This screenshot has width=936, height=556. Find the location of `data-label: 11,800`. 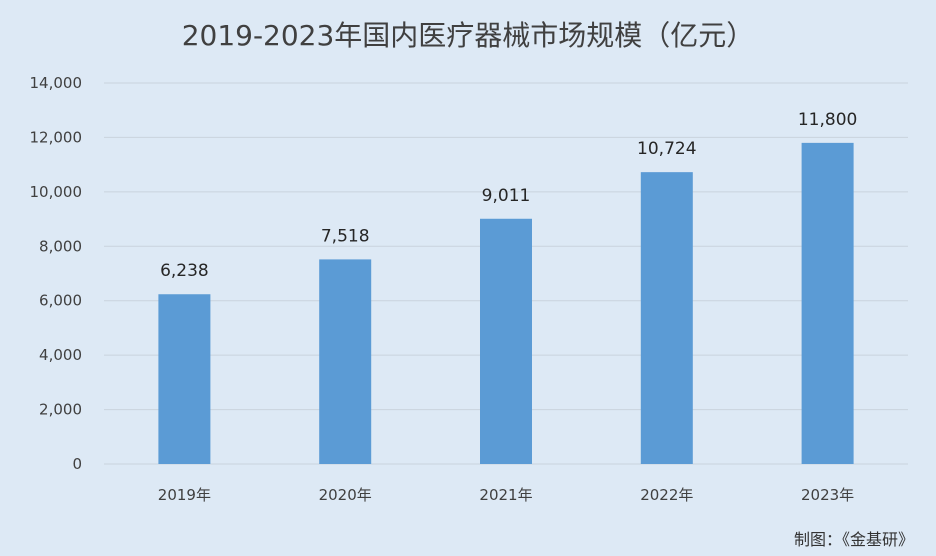

data-label: 11,800 is located at coordinates (827, 120).